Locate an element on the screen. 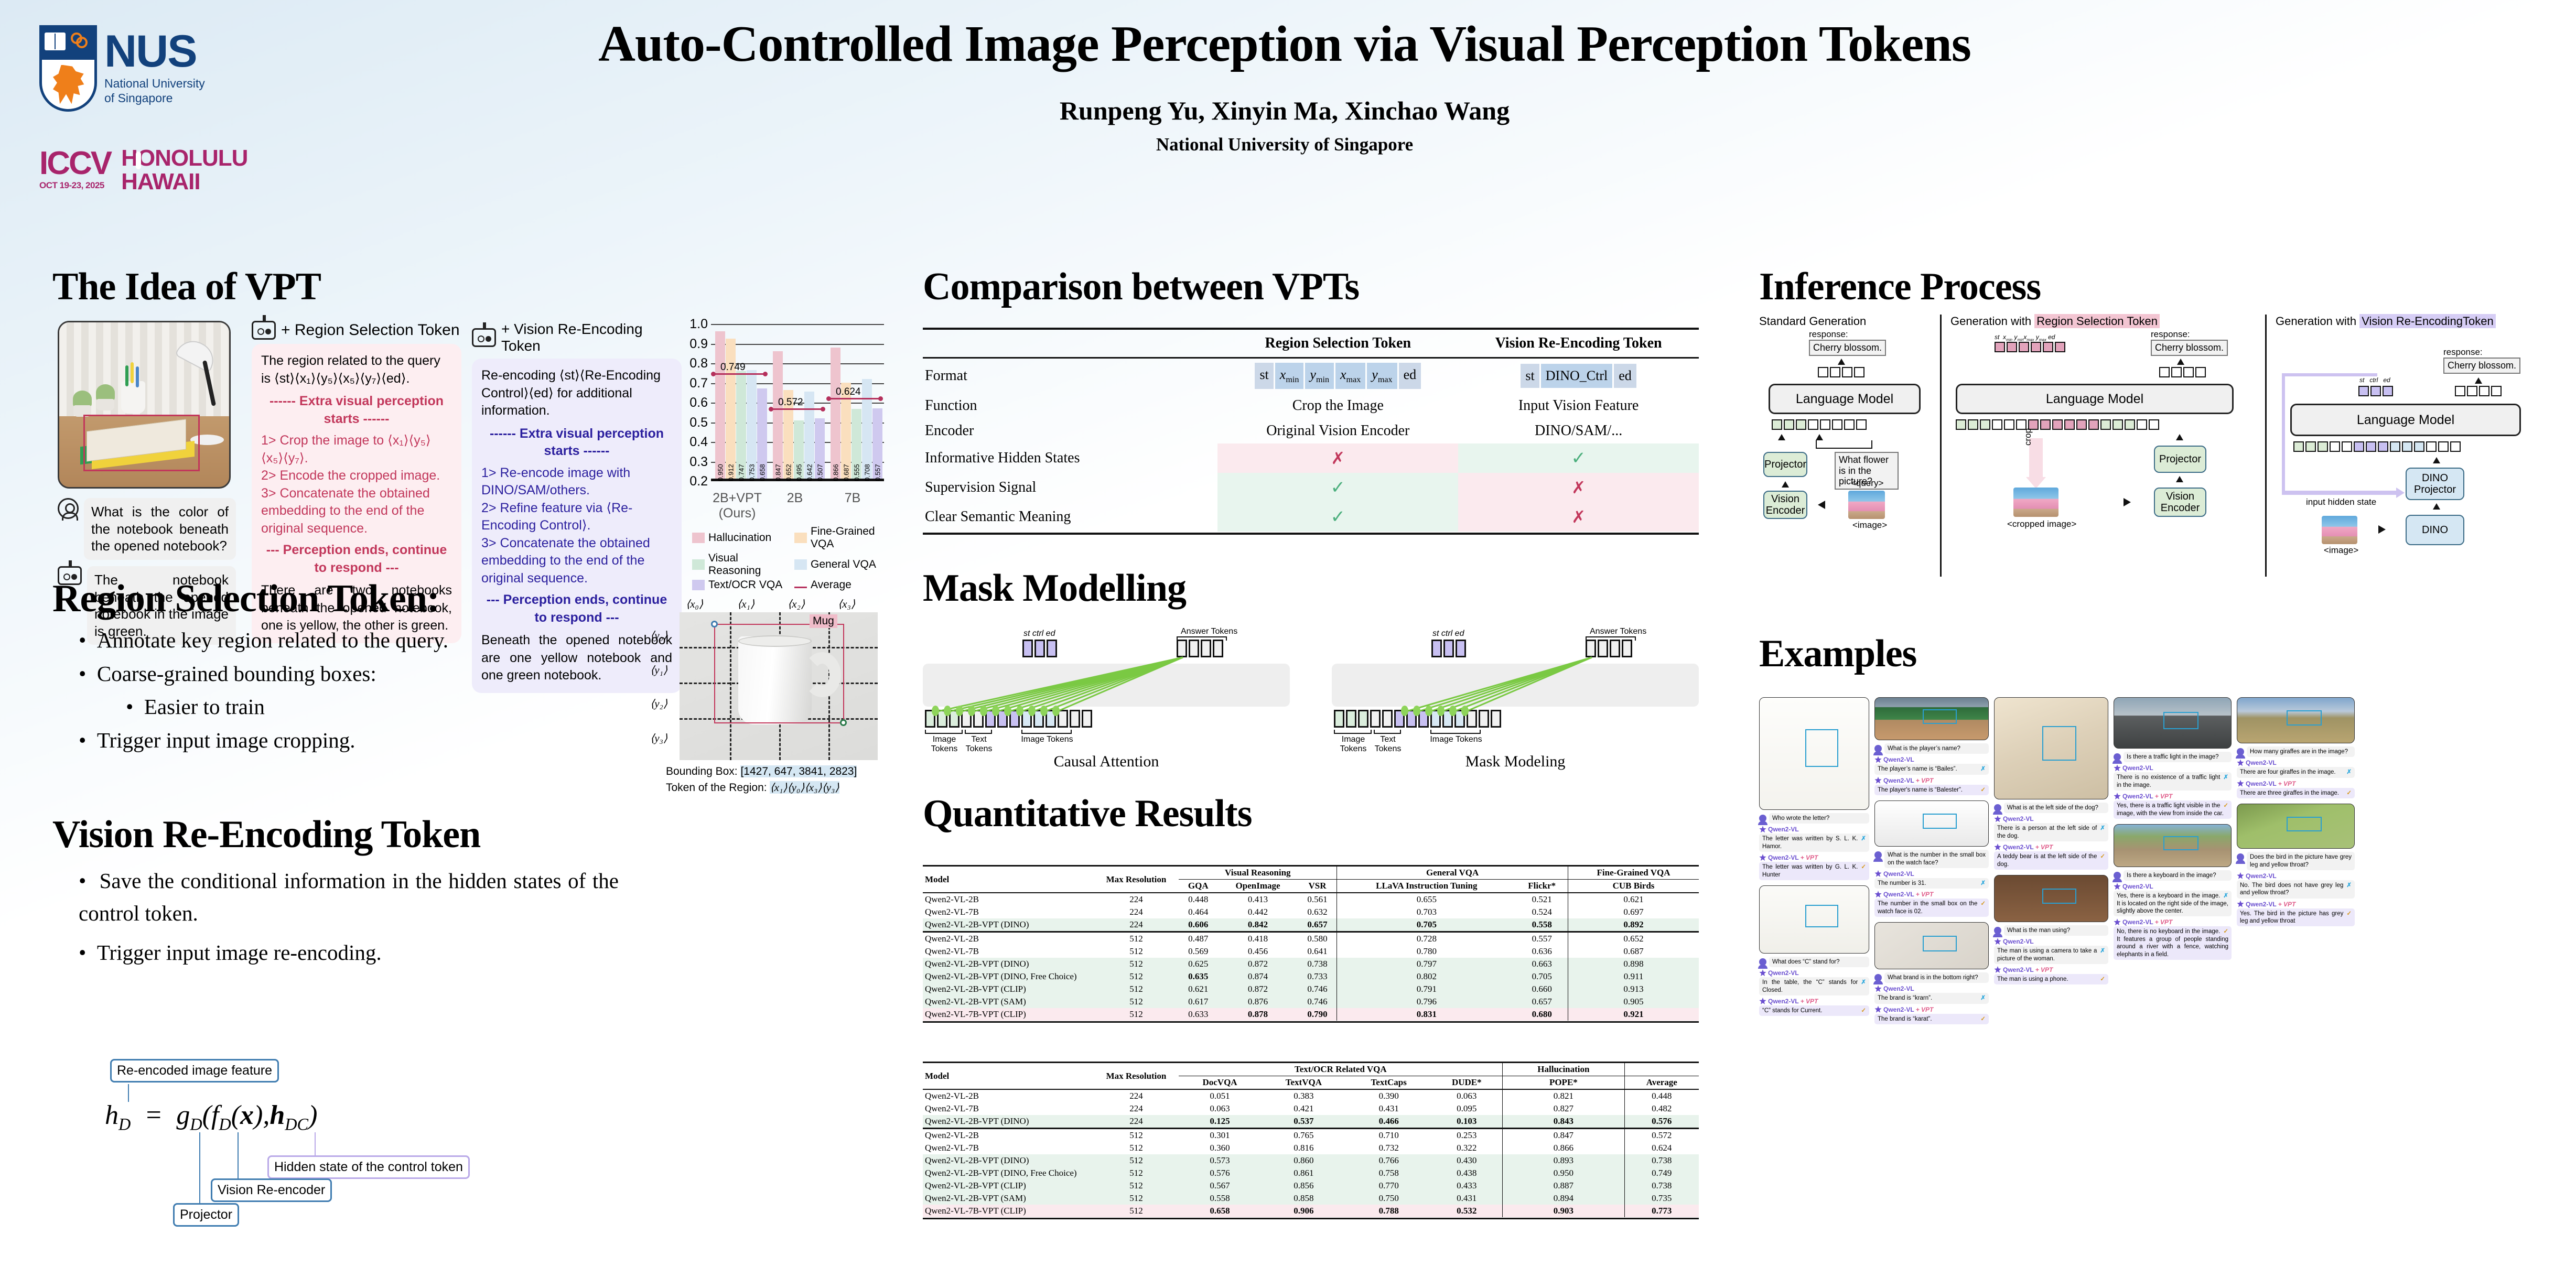 This screenshot has height=1288, width=2576. chart-bar-group: 0.847 0.652 0.495 0.642 0.507 is located at coordinates (799, 416).